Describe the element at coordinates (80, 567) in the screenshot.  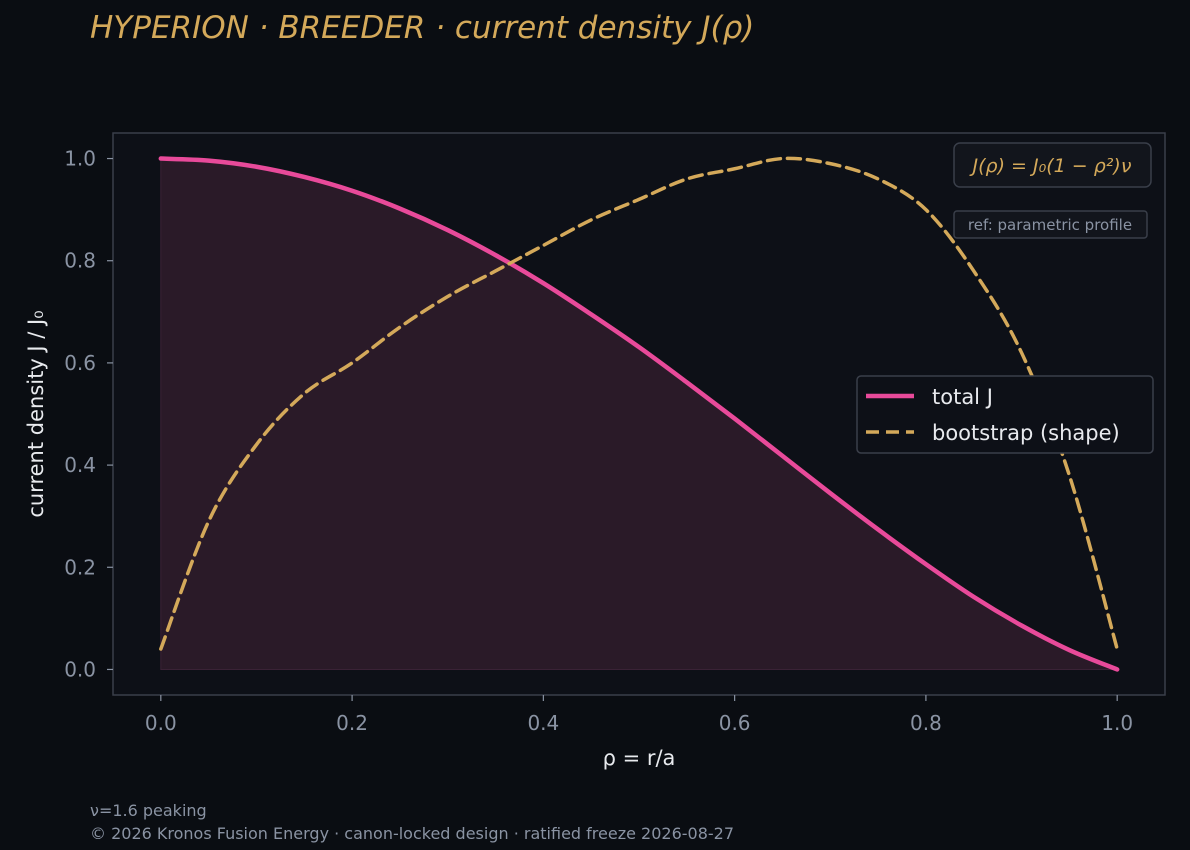
I see `y-tick-label: 0.2` at that location.